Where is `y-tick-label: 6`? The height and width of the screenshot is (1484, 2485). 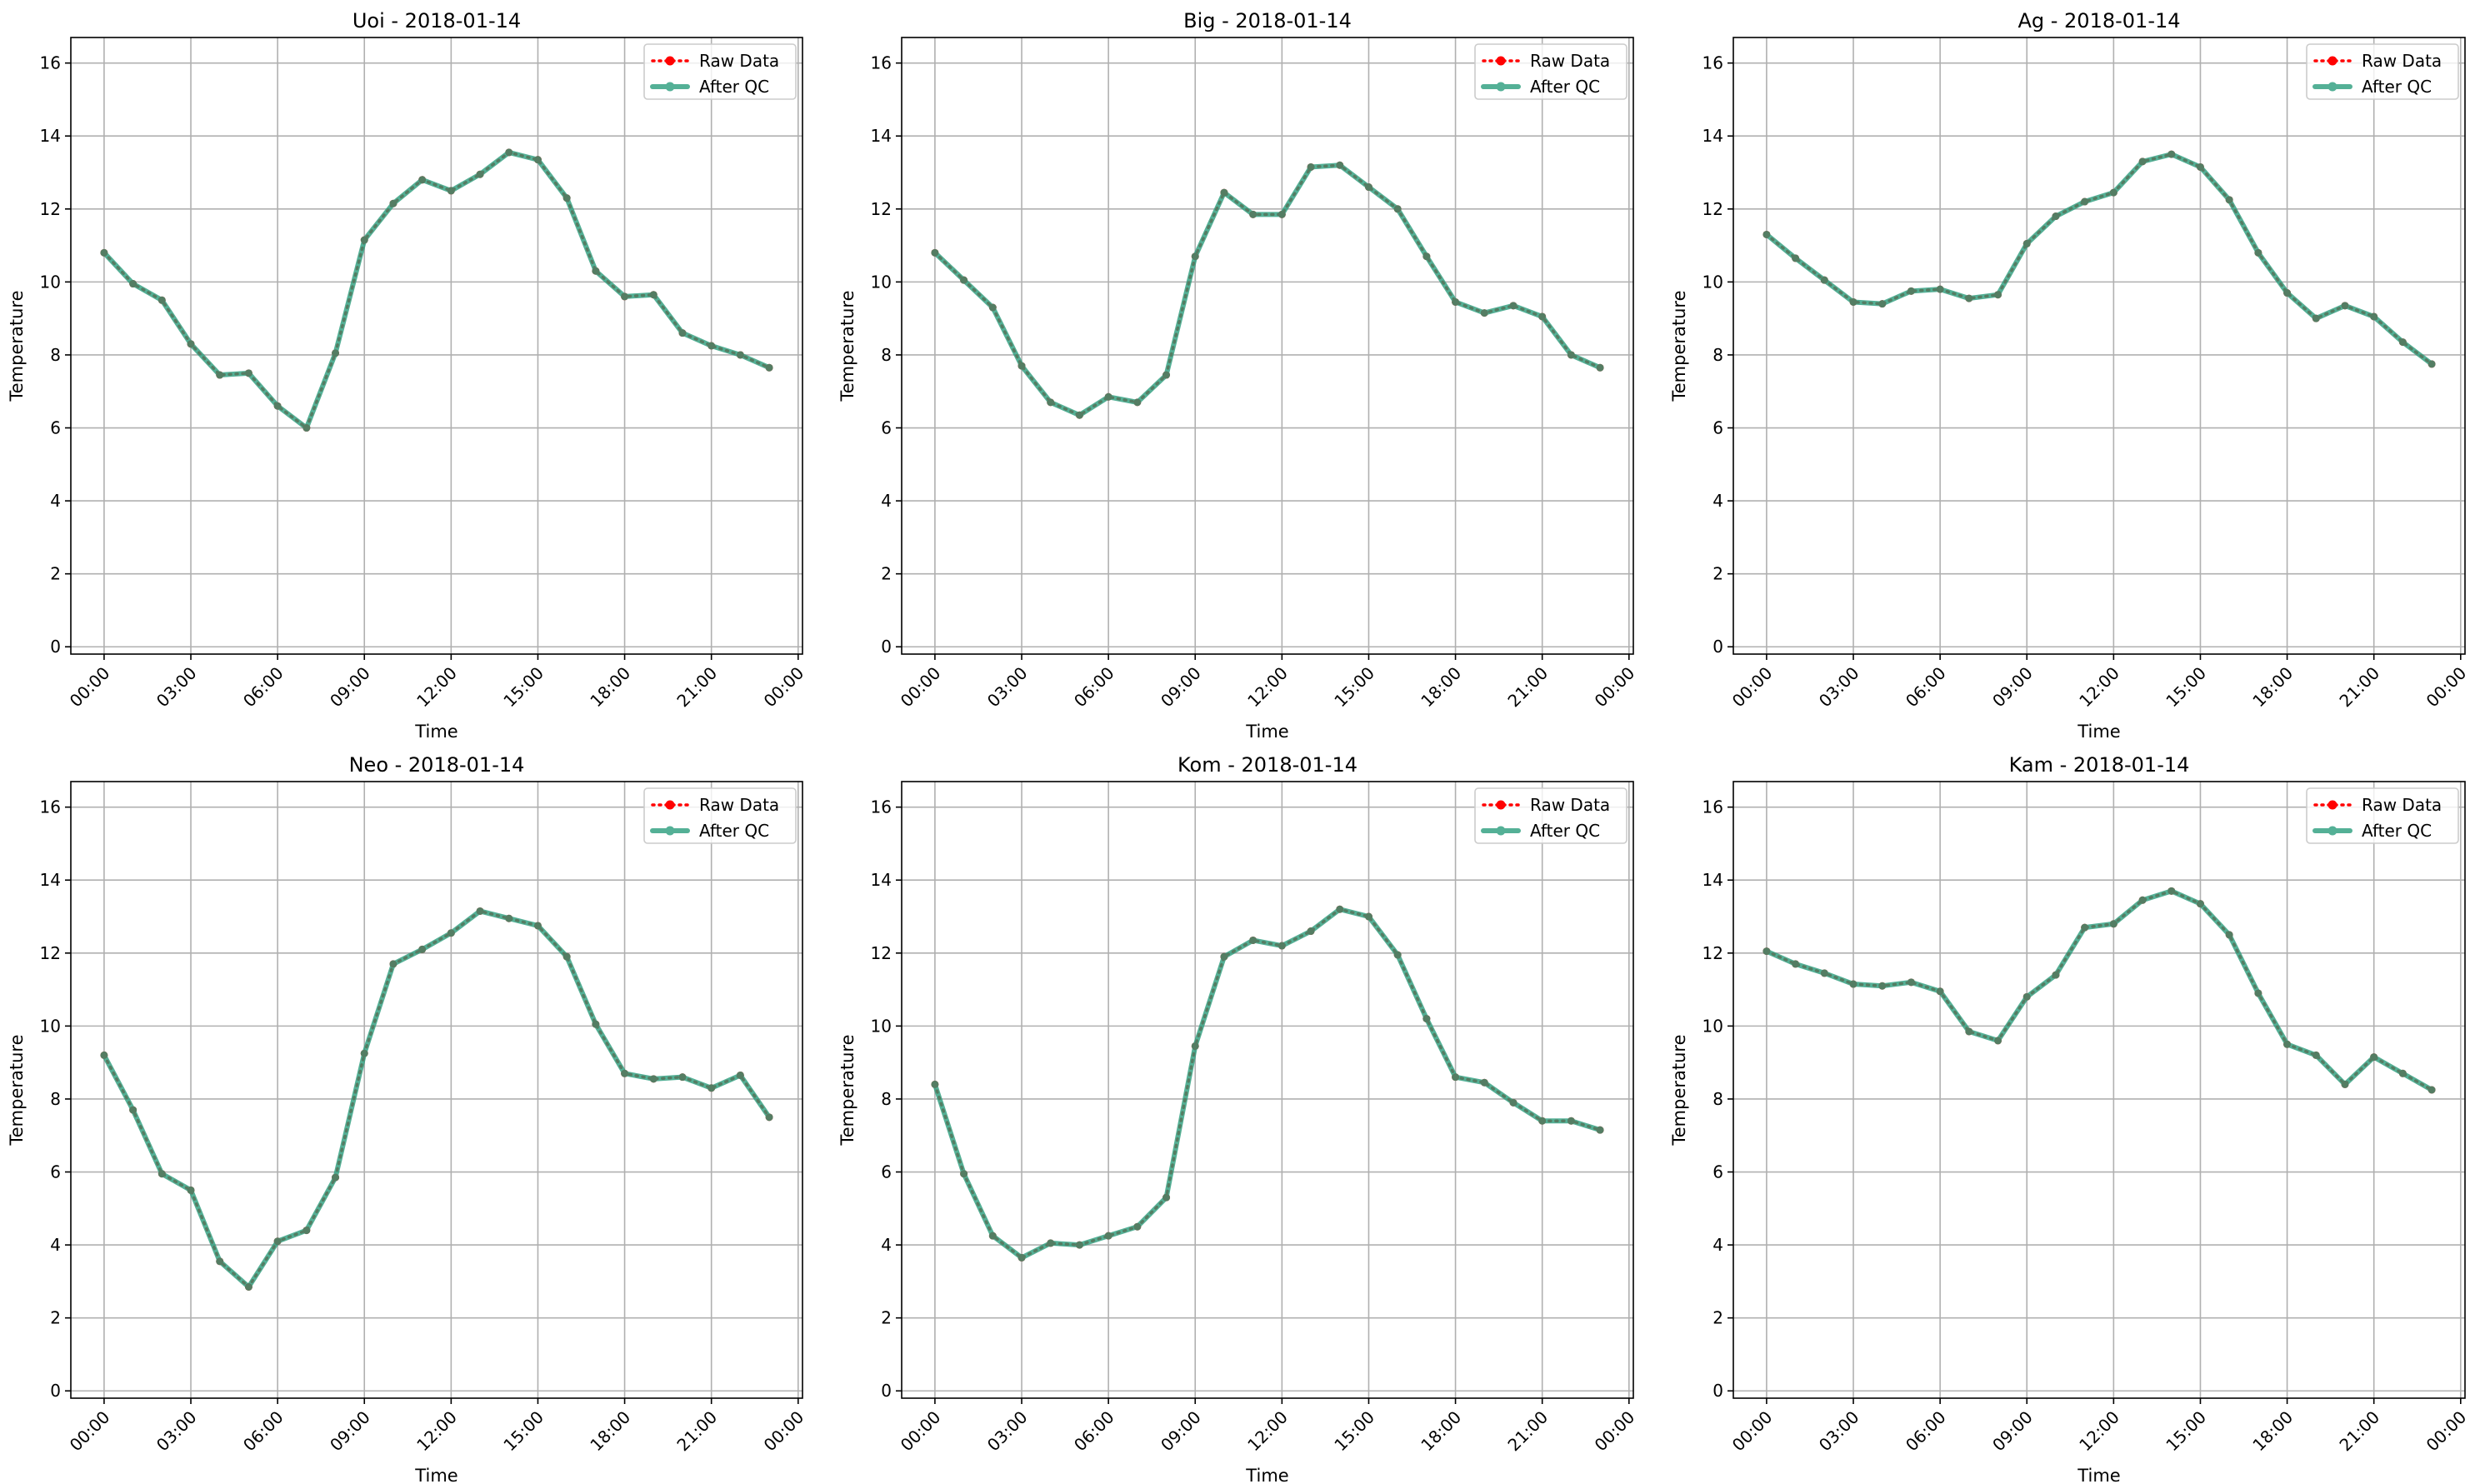 y-tick-label: 6 is located at coordinates (1717, 1172).